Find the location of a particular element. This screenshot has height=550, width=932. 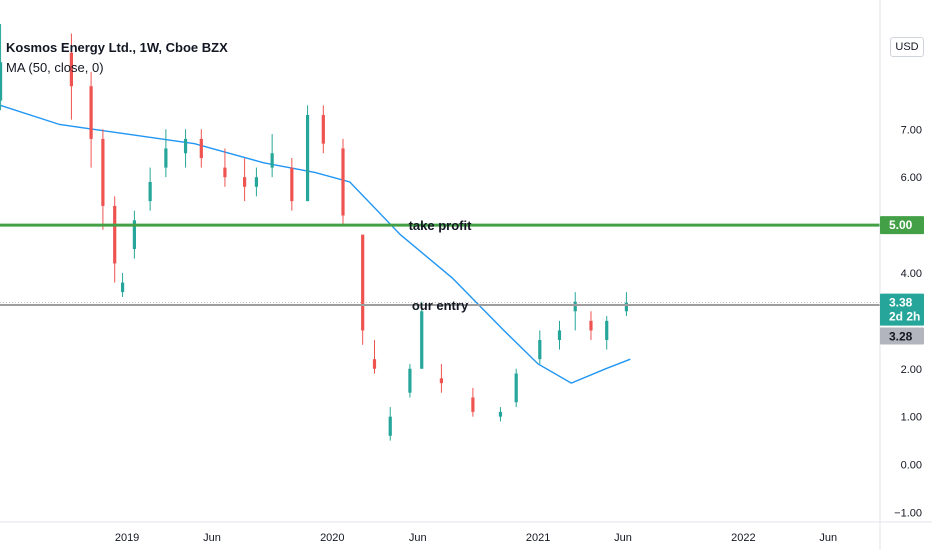

last-price-badge-text: 2d 2h is located at coordinates (904, 317).